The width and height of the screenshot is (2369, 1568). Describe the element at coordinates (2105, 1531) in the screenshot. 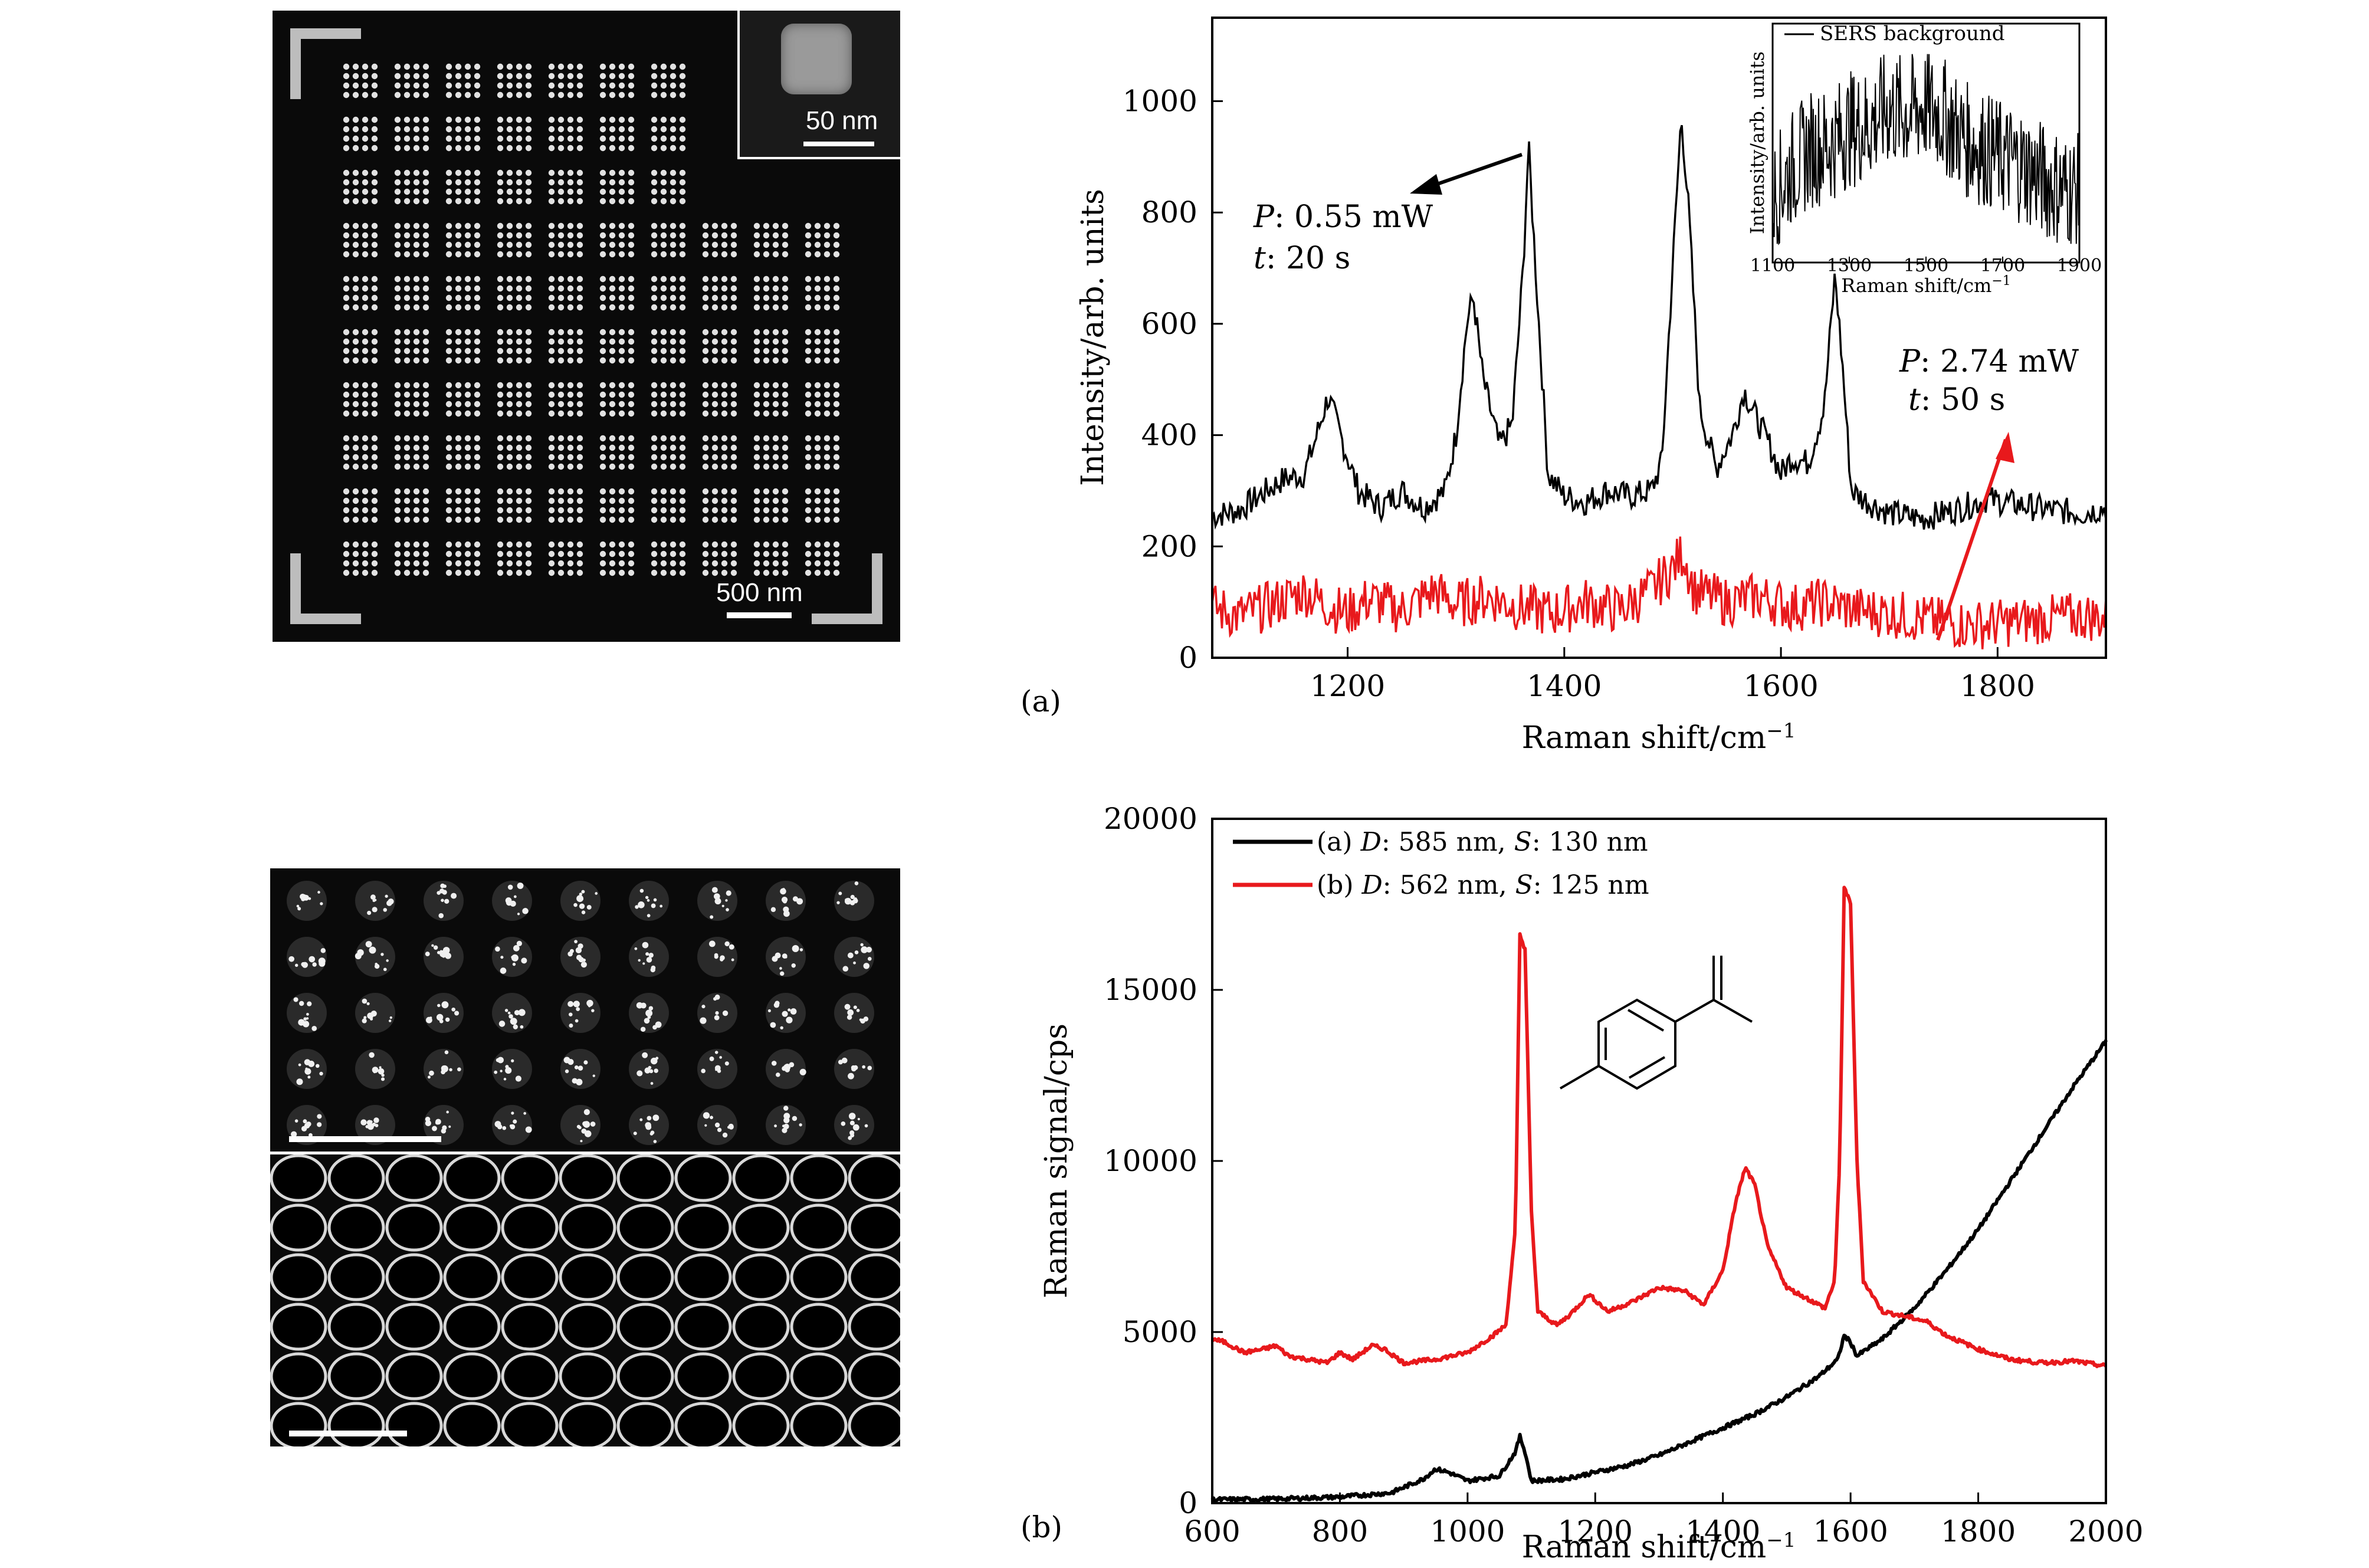

I see `chart-b-x-tick-label: 2000` at that location.